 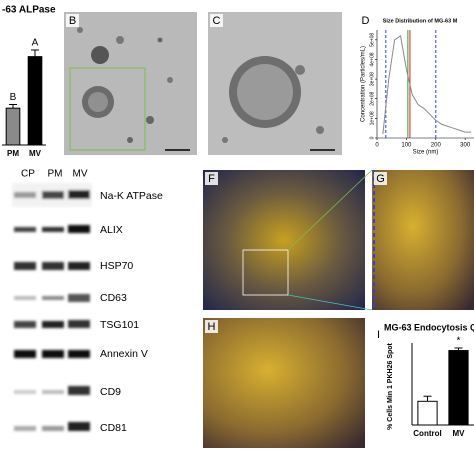 What do you see at coordinates (130, 83) in the screenshot?
I see `em-image-b` at bounding box center [130, 83].